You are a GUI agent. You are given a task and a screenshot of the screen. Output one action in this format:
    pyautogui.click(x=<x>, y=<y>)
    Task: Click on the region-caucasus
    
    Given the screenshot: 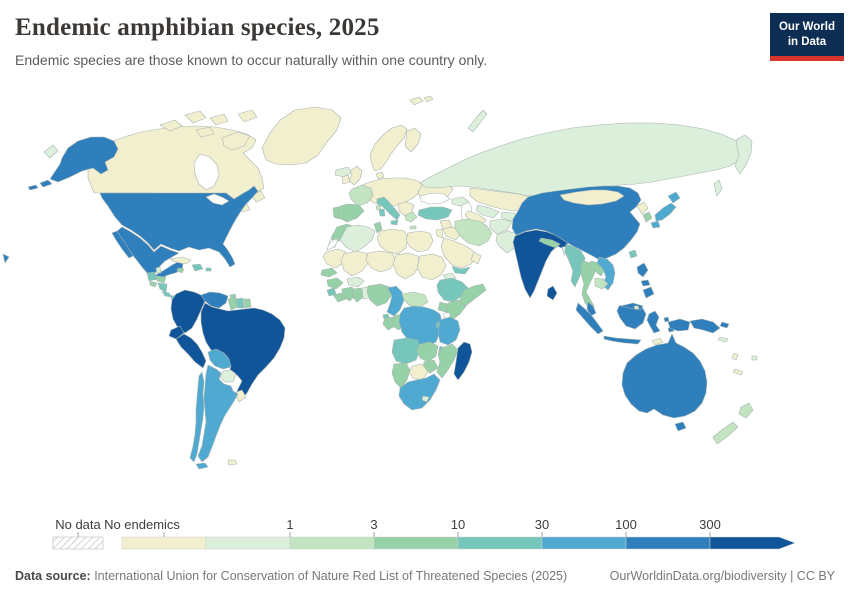 What is the action you would take?
    pyautogui.click(x=460, y=201)
    